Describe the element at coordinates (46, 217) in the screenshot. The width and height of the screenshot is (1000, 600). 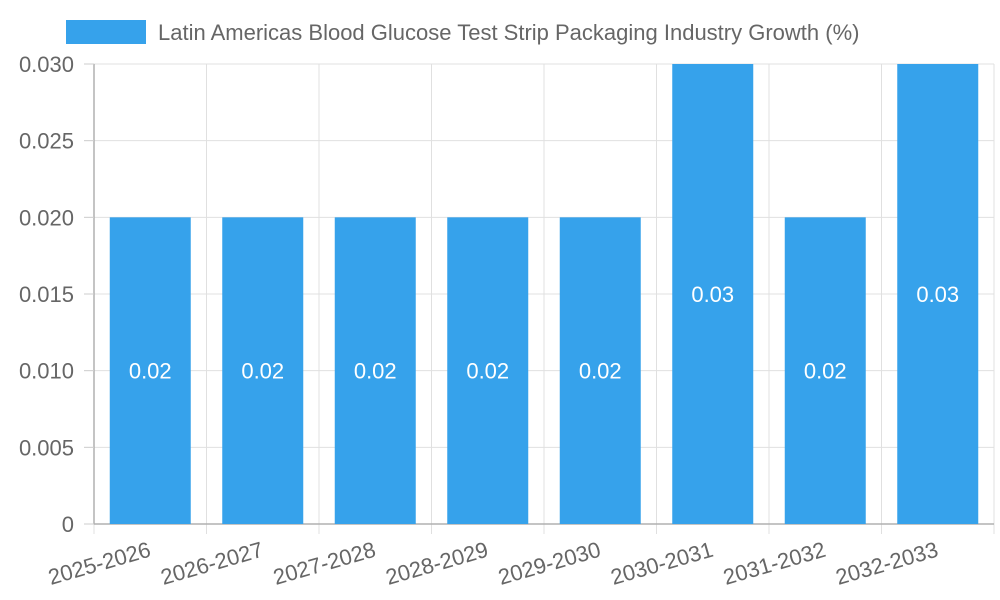
I see `y-tick-label: 0.020` at that location.